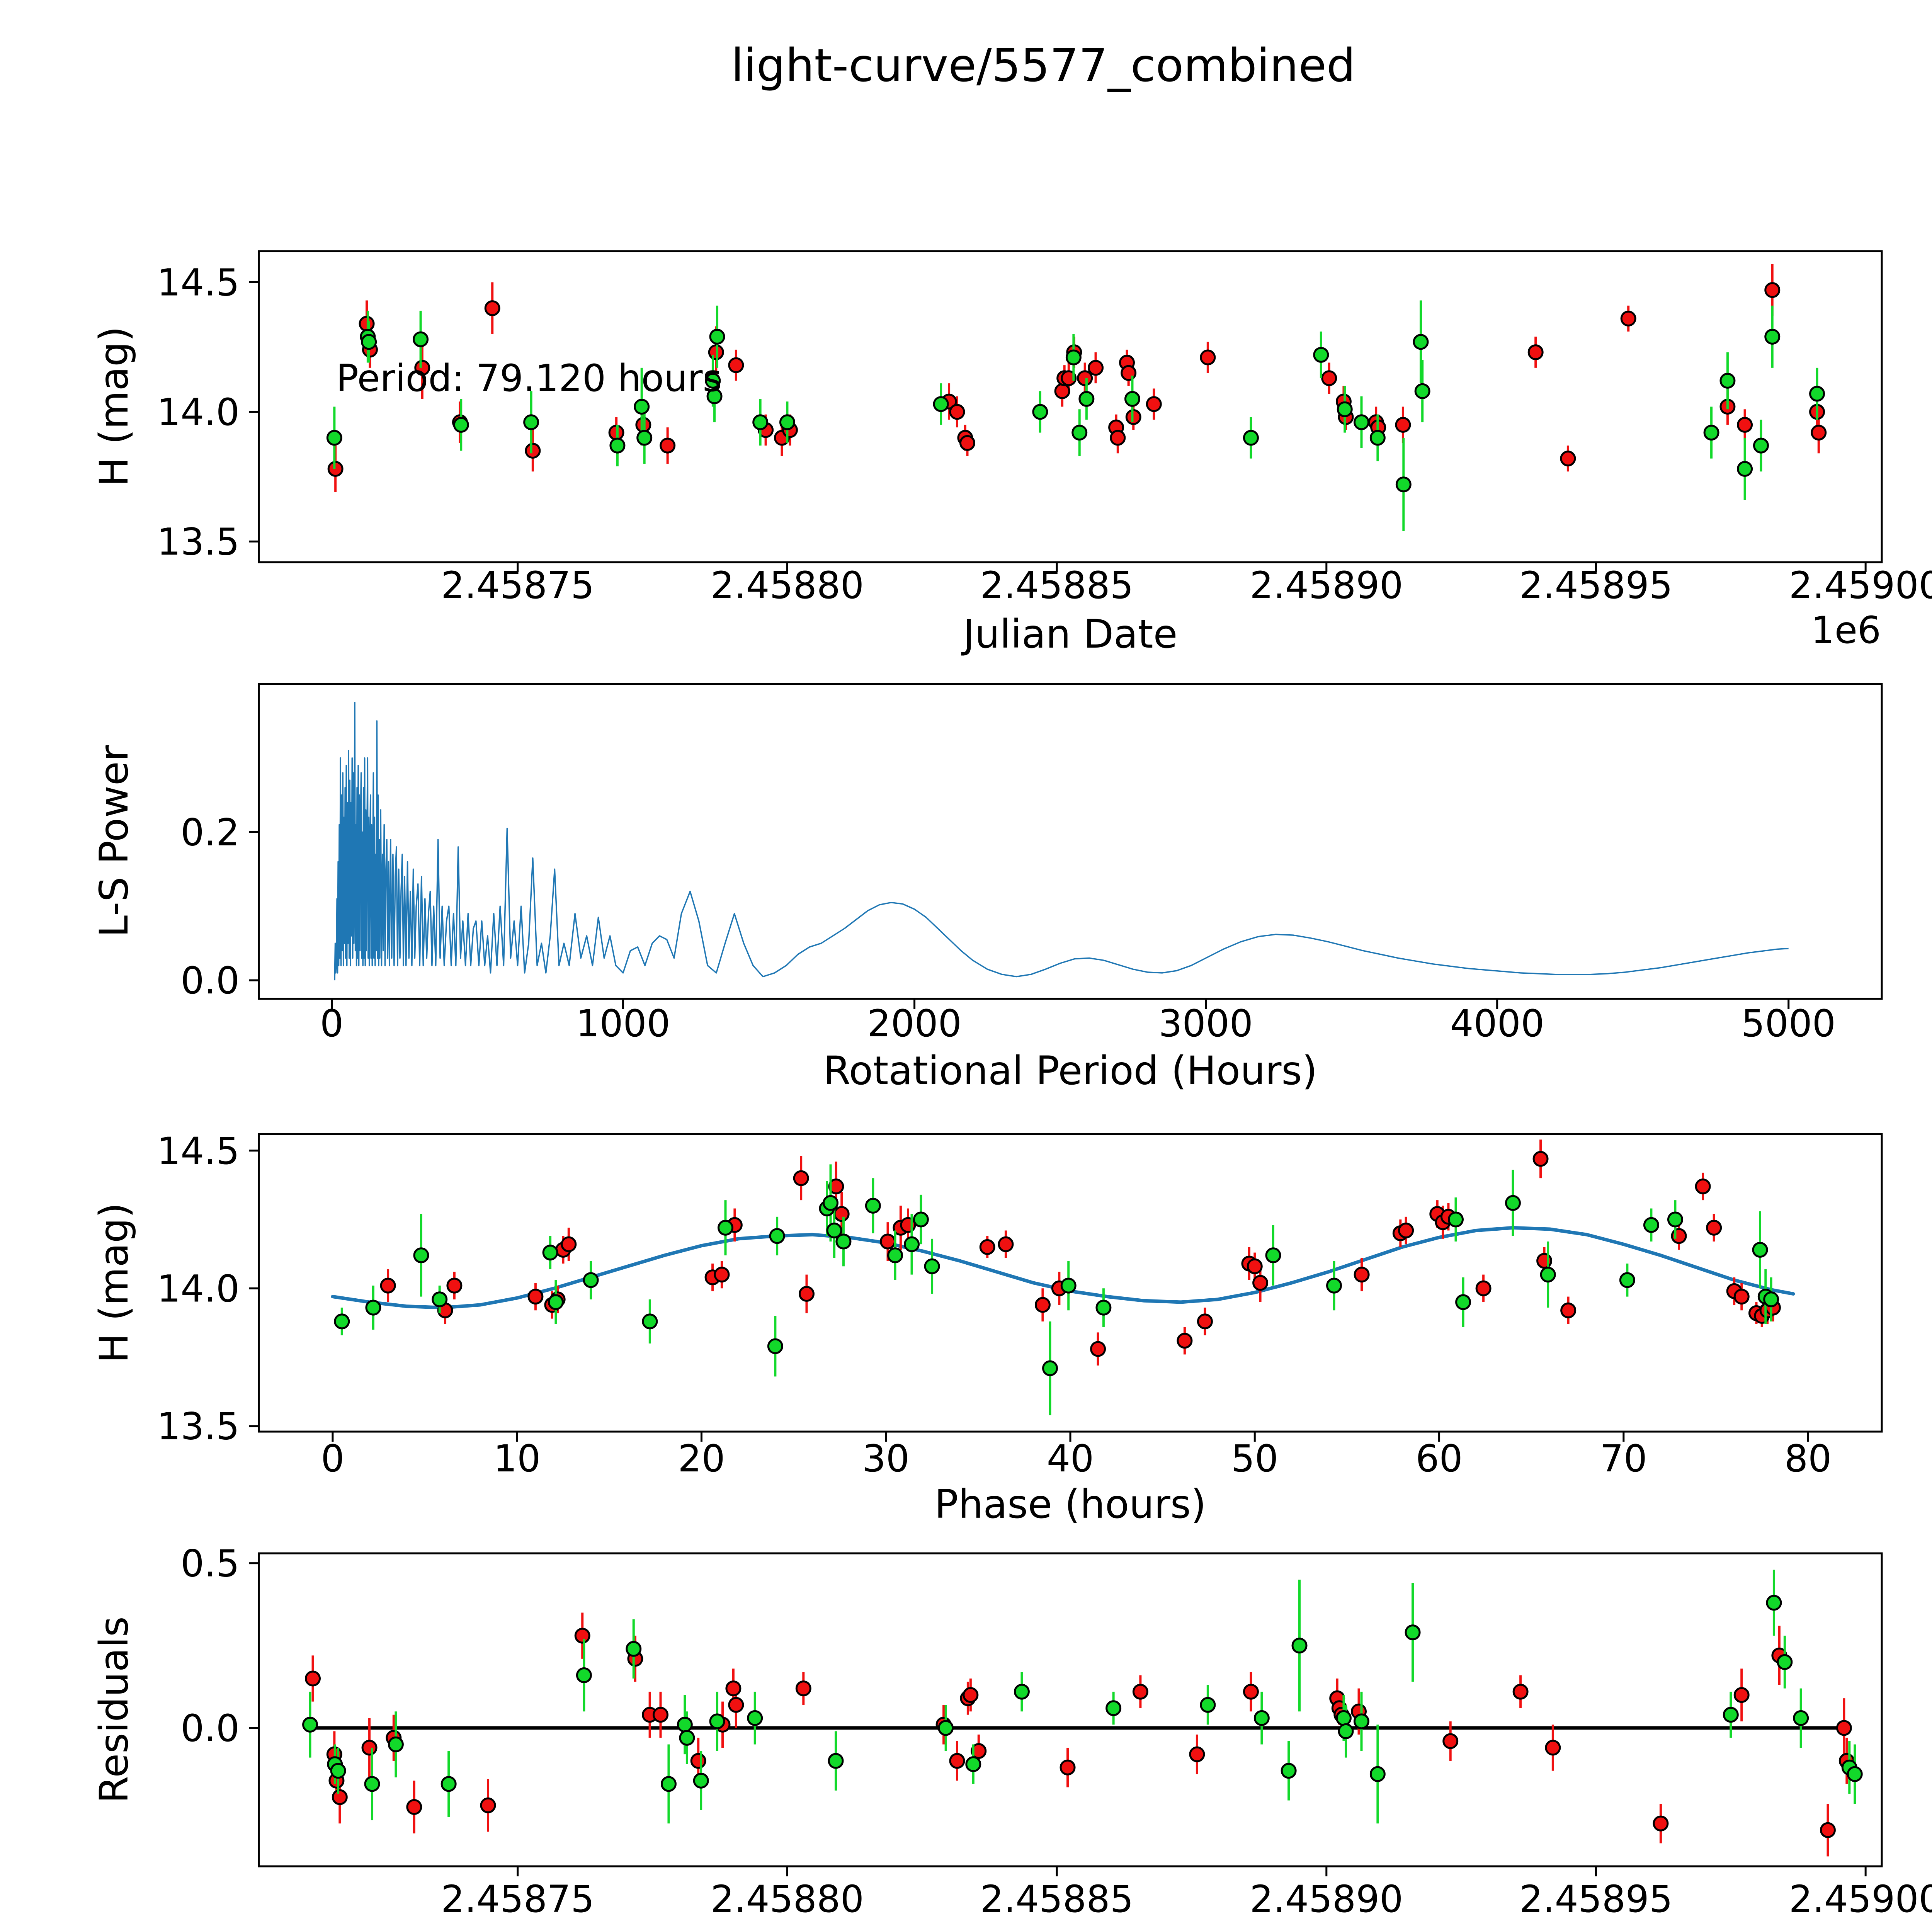 The height and width of the screenshot is (1932, 1932). I want to click on x-tick-label: 10, so click(517, 1459).